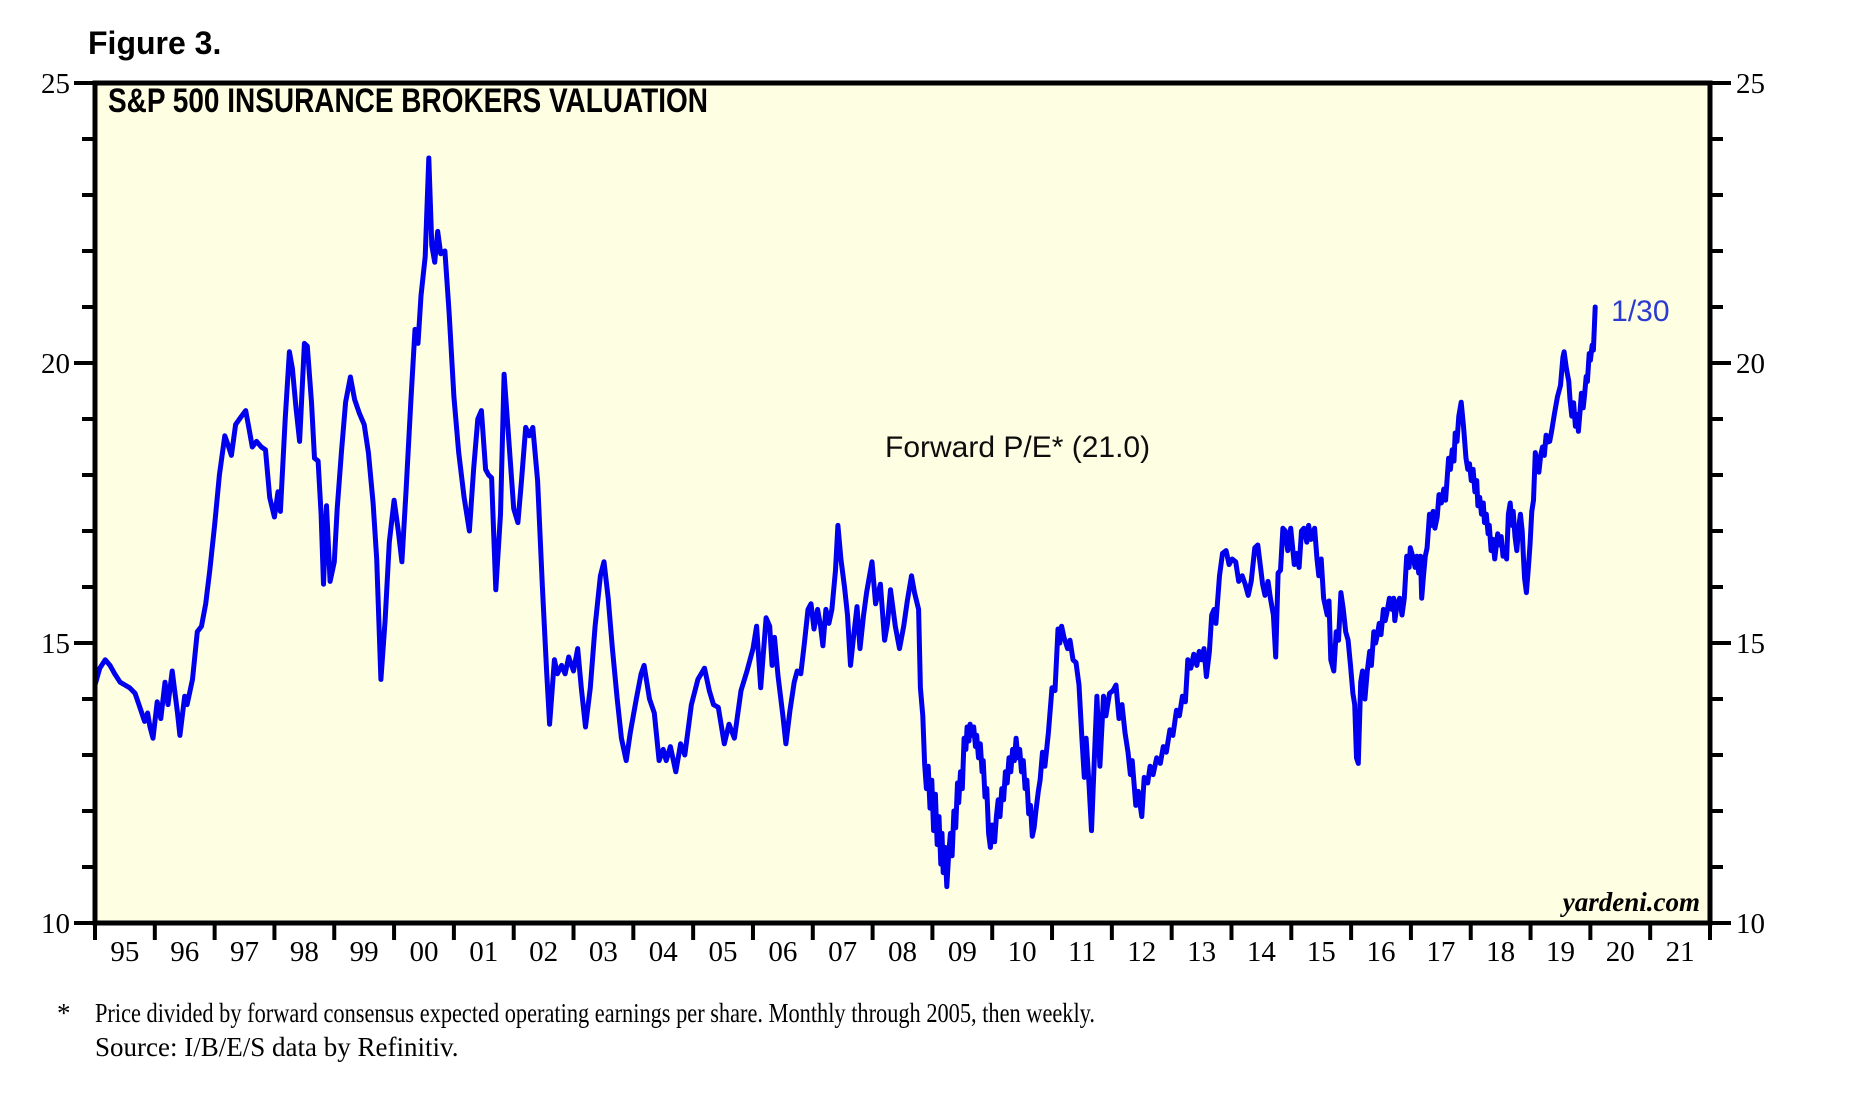 The width and height of the screenshot is (1849, 1099). I want to click on x-axis-label: 19, so click(1560, 952).